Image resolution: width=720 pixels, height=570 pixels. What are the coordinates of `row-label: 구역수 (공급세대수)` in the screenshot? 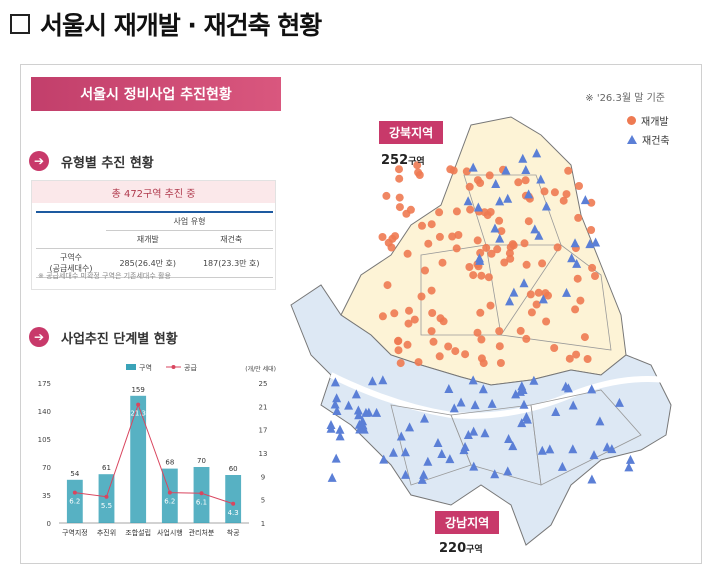 It's located at (71, 263).